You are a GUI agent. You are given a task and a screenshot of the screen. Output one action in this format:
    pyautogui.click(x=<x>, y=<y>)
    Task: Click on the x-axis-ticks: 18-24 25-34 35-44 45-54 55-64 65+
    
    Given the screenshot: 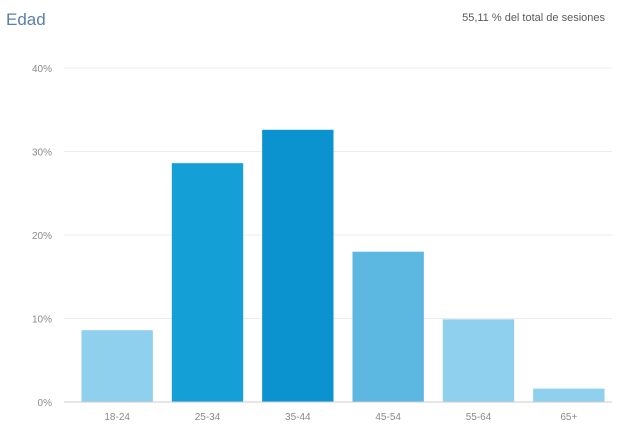 What is the action you would take?
    pyautogui.click(x=340, y=417)
    